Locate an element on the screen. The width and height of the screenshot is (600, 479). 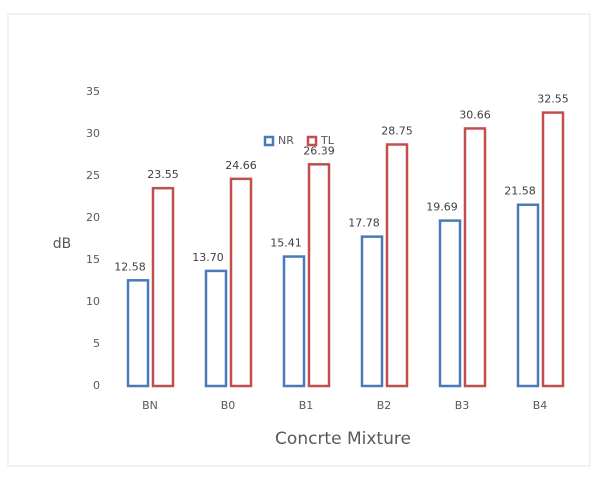
y-tick-label: 15 is located at coordinates (93, 259).